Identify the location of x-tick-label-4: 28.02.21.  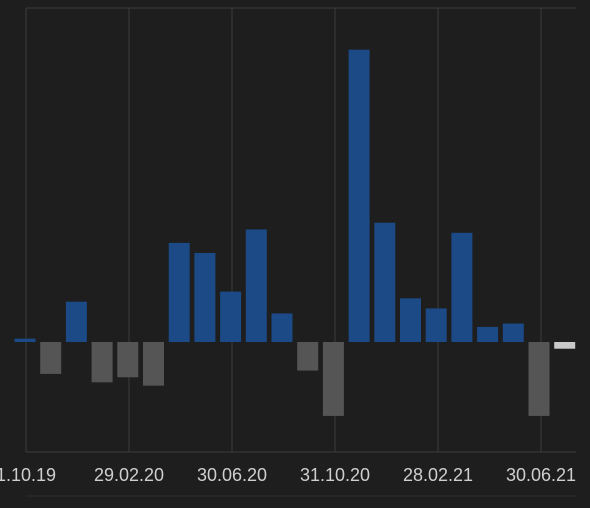
(438, 475).